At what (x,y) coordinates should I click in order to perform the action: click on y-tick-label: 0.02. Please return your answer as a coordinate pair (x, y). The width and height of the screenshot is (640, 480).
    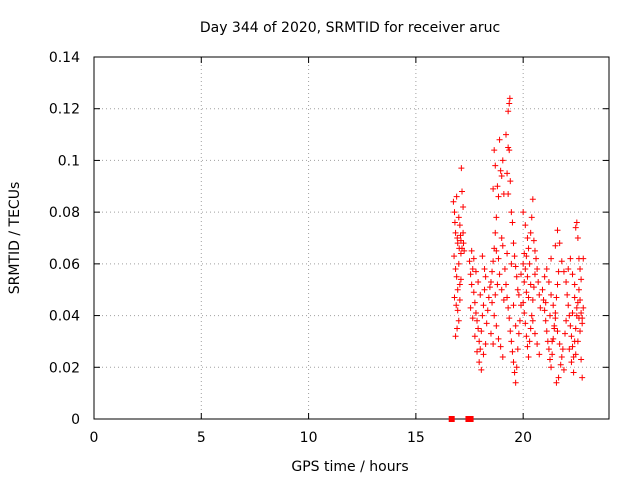
    Looking at the image, I should click on (64, 368).